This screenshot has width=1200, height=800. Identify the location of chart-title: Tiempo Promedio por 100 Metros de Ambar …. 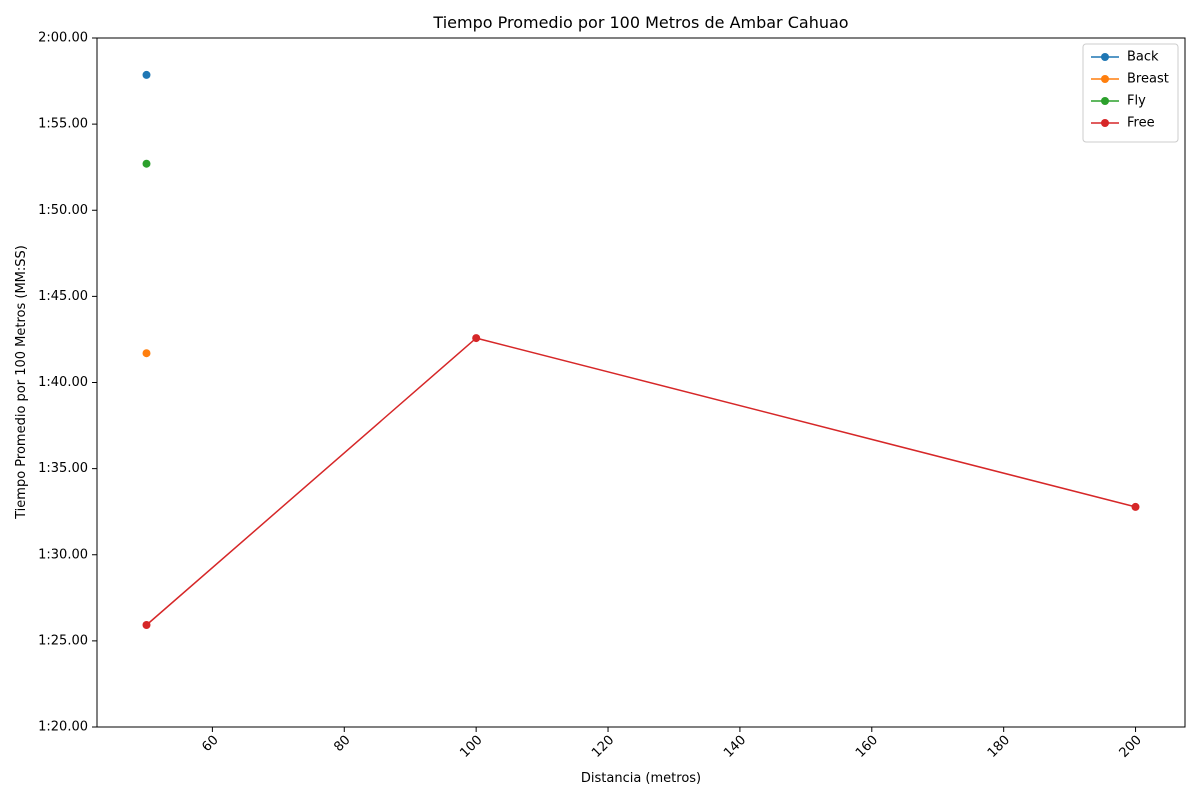
(640, 22).